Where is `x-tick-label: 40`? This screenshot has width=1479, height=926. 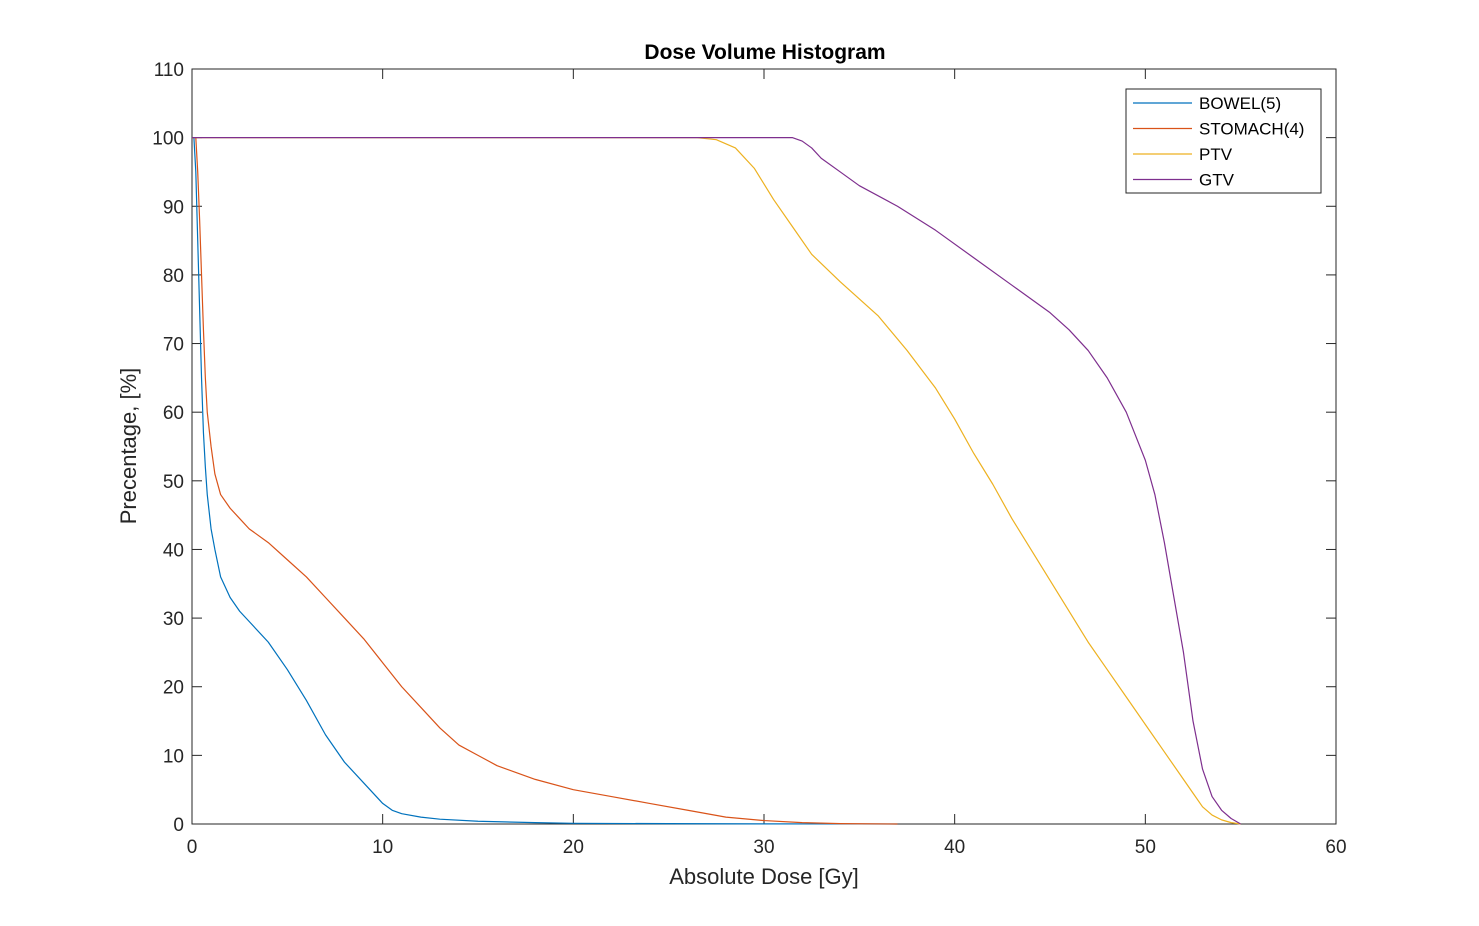
x-tick-label: 40 is located at coordinates (954, 847).